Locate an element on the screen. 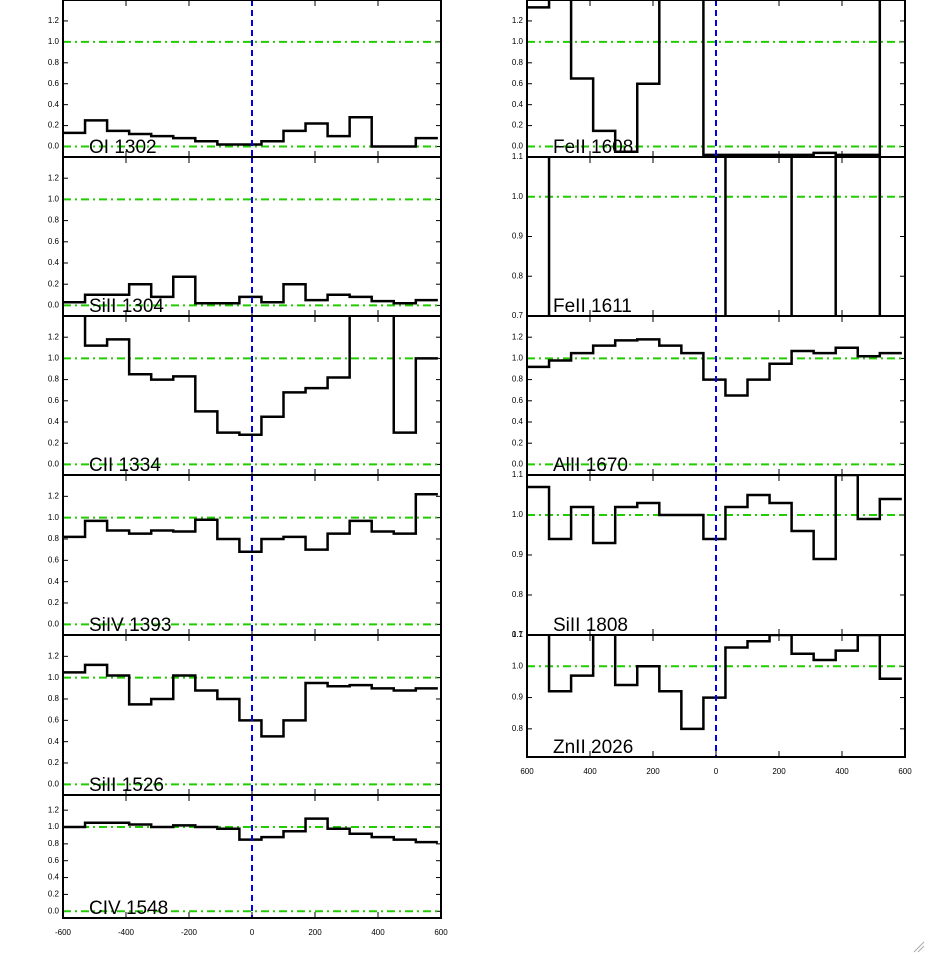  x-tick-label: -600 is located at coordinates (63, 932).